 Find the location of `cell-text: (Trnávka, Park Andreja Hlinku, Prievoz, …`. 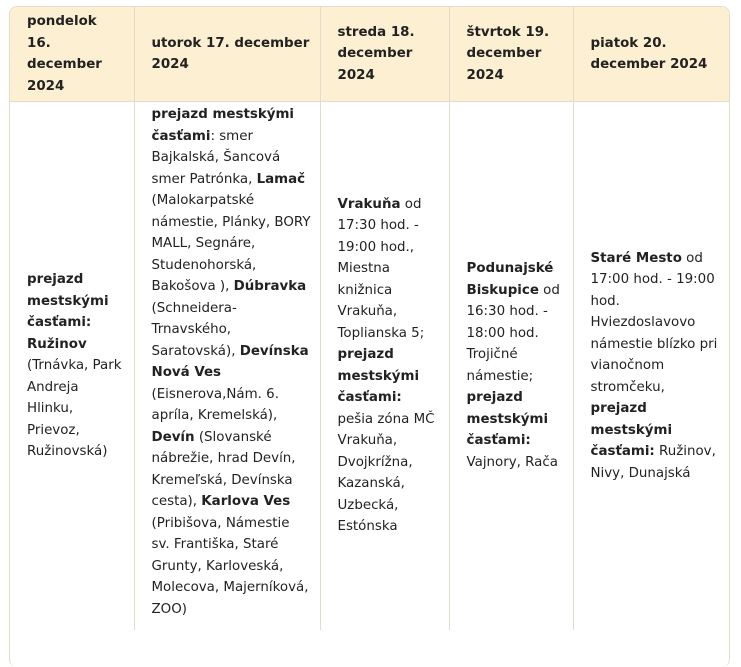

cell-text: (Trnávka, Park Andreja Hlinku, Prievoz, … is located at coordinates (74, 408).